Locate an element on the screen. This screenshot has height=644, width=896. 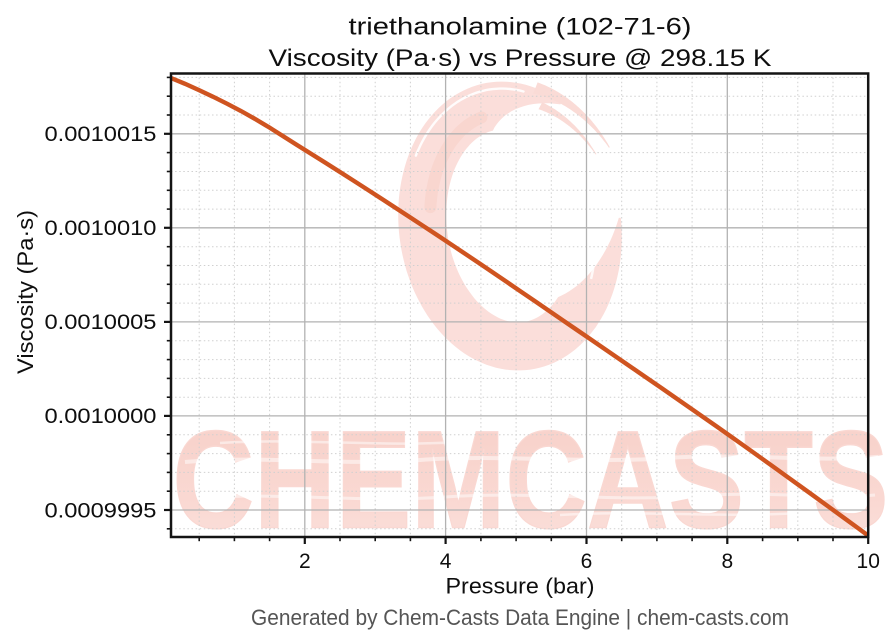
svg-text: 0.0009995 is located at coordinates (101, 510).